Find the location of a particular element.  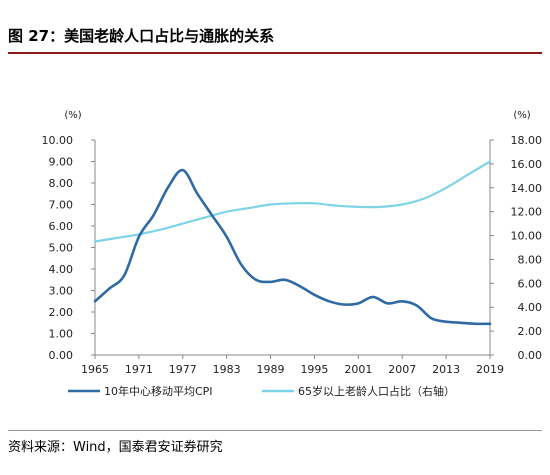

x-tick-label: 1983 is located at coordinates (227, 369).